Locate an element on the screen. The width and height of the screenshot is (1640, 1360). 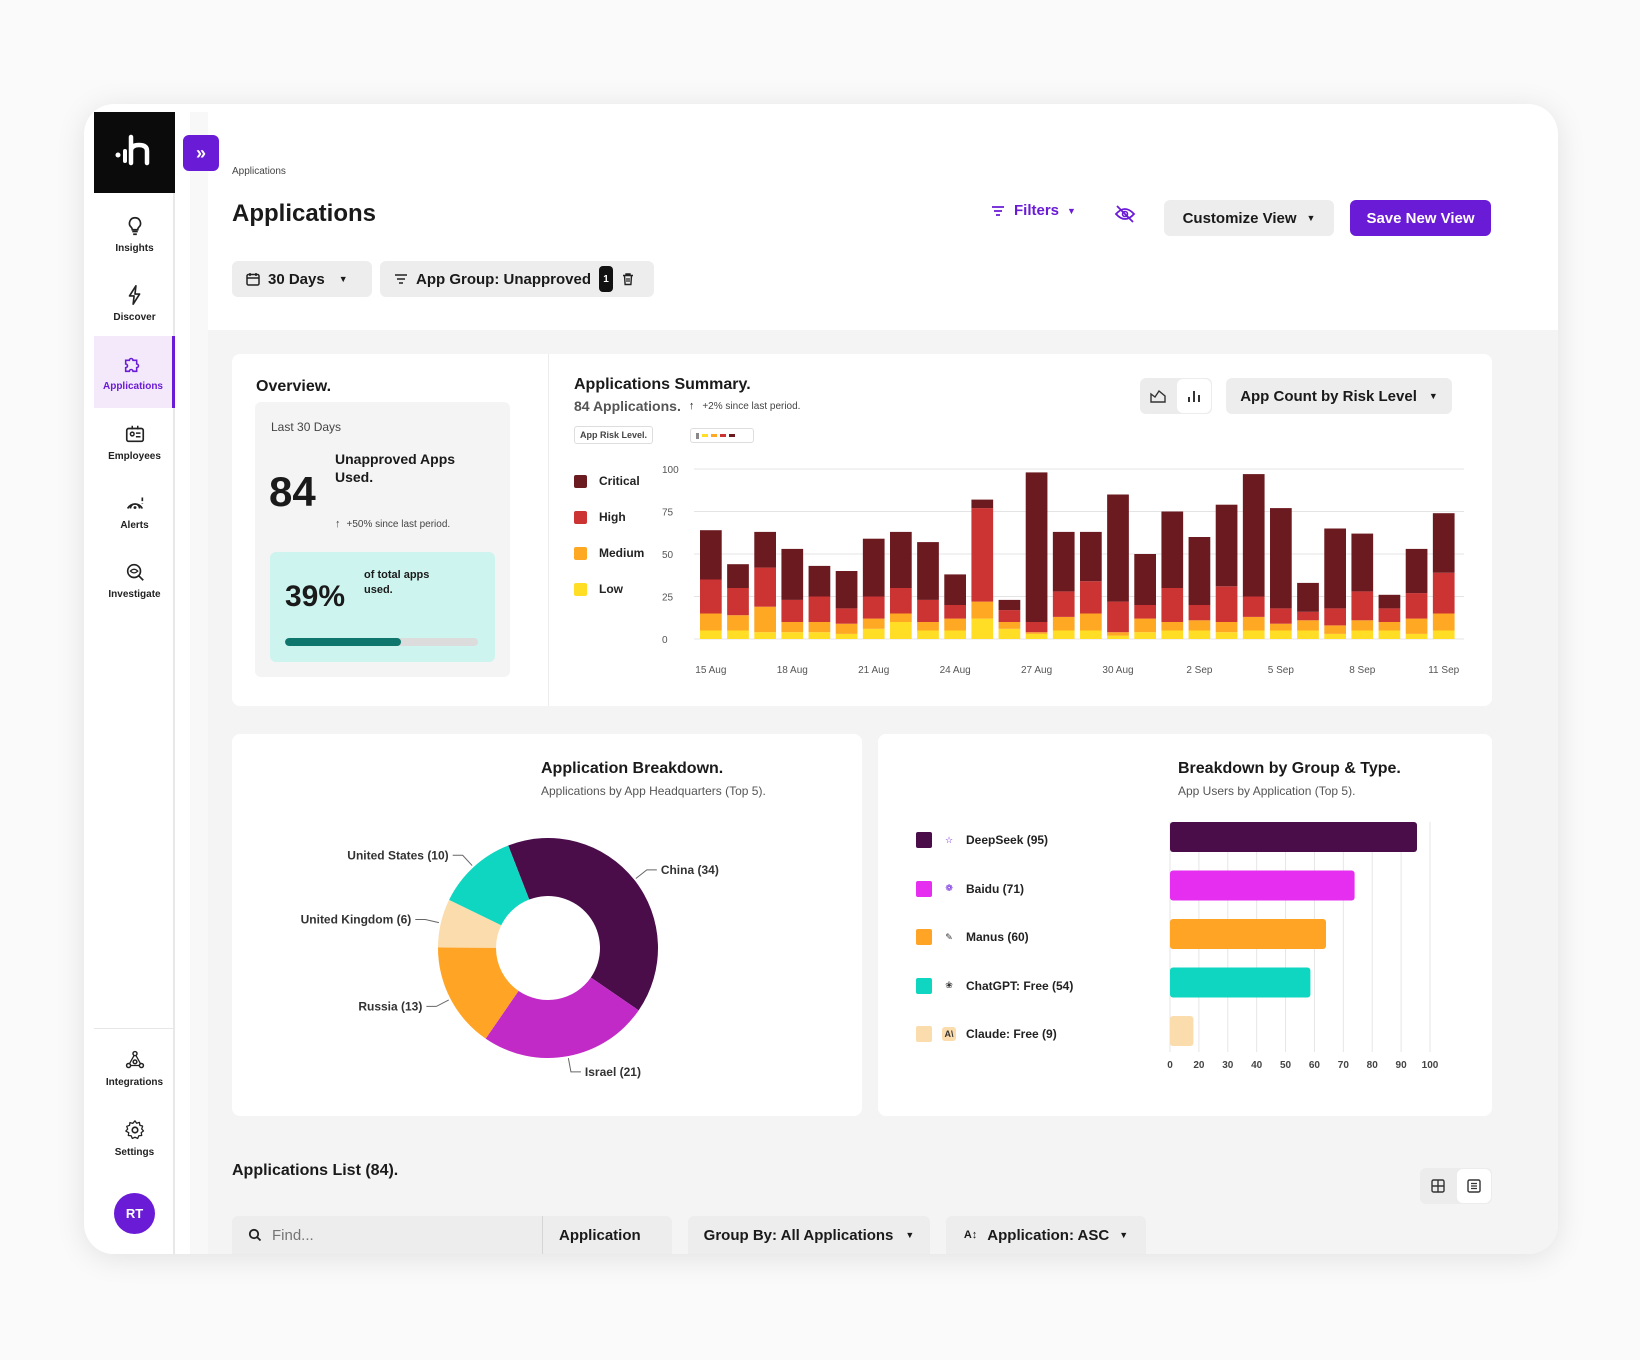
app-group-filter-chip: App Group: Unapproved 1 is located at coordinates (517, 279).